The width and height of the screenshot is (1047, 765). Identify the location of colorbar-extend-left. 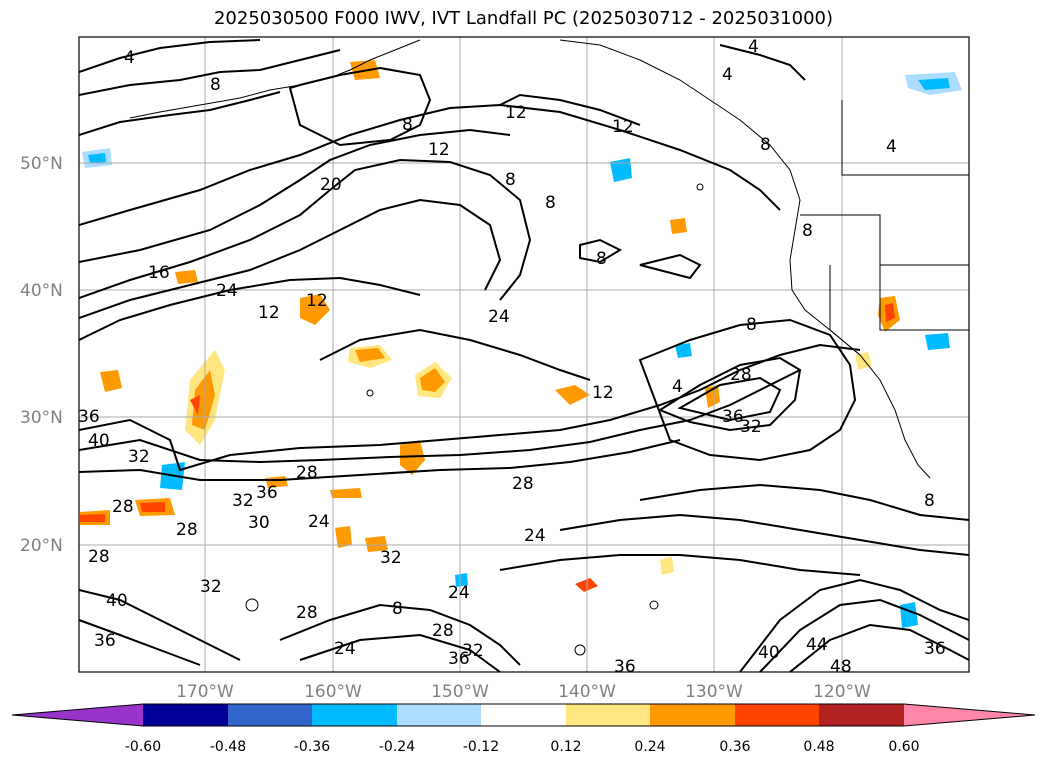
(77, 715).